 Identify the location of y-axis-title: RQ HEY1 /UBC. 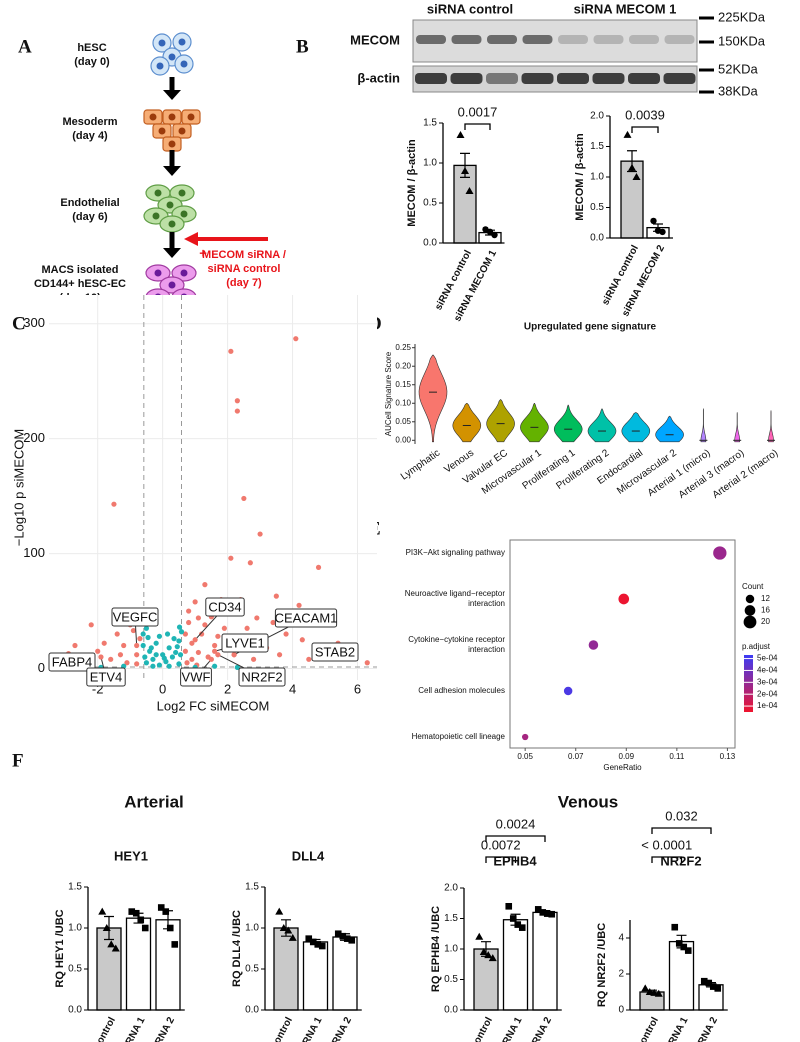
(60, 948).